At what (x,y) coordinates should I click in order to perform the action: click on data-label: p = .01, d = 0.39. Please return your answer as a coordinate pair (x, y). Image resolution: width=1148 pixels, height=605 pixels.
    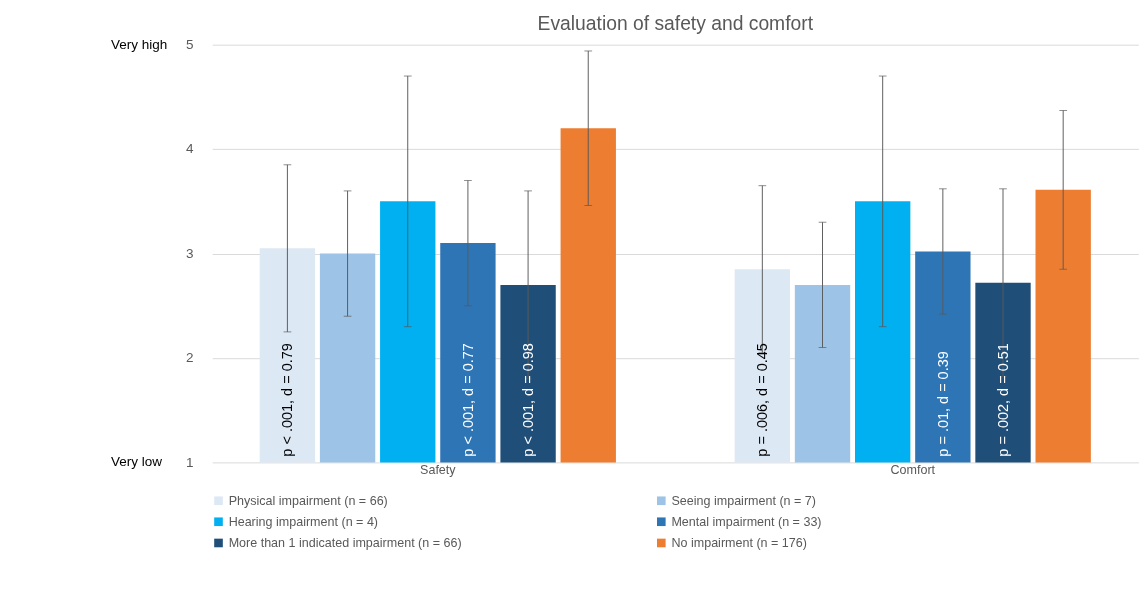
    Looking at the image, I should click on (942, 404).